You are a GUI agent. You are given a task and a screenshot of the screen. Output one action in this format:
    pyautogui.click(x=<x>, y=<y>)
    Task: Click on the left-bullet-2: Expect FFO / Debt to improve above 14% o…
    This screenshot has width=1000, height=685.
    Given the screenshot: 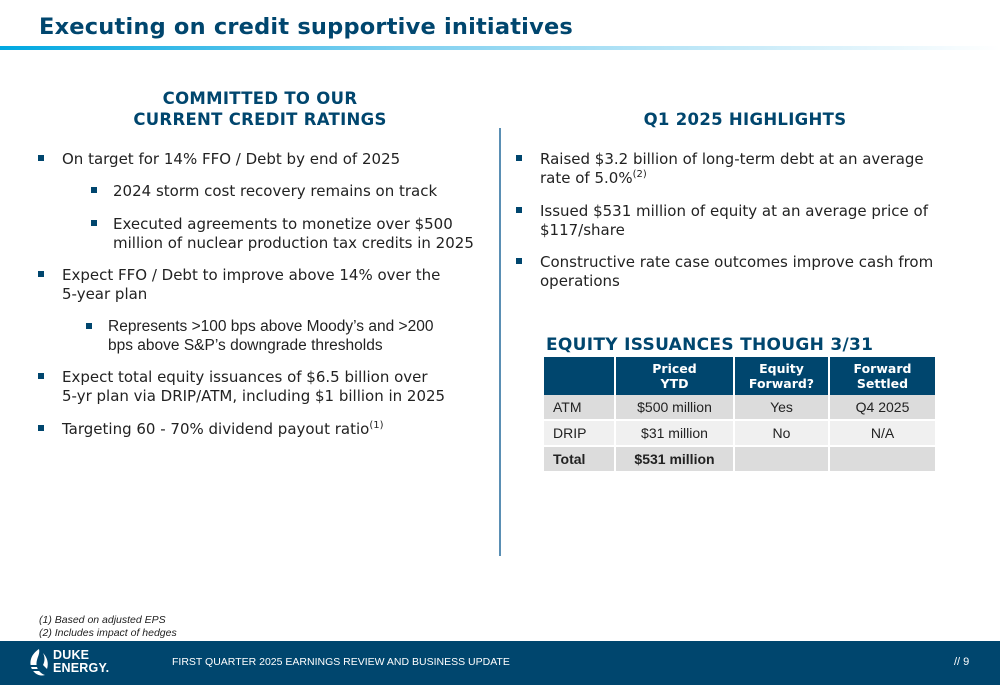 What is the action you would take?
    pyautogui.click(x=251, y=284)
    